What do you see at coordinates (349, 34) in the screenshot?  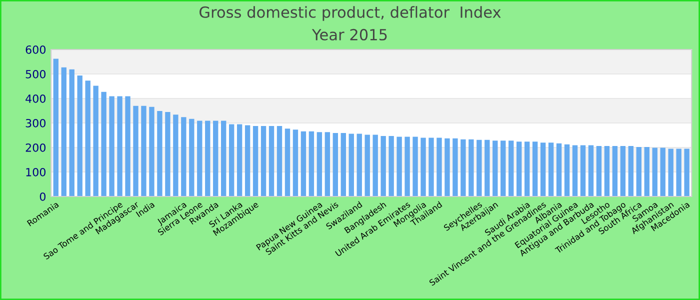 I see `chart-subtitle: Year 2015` at bounding box center [349, 34].